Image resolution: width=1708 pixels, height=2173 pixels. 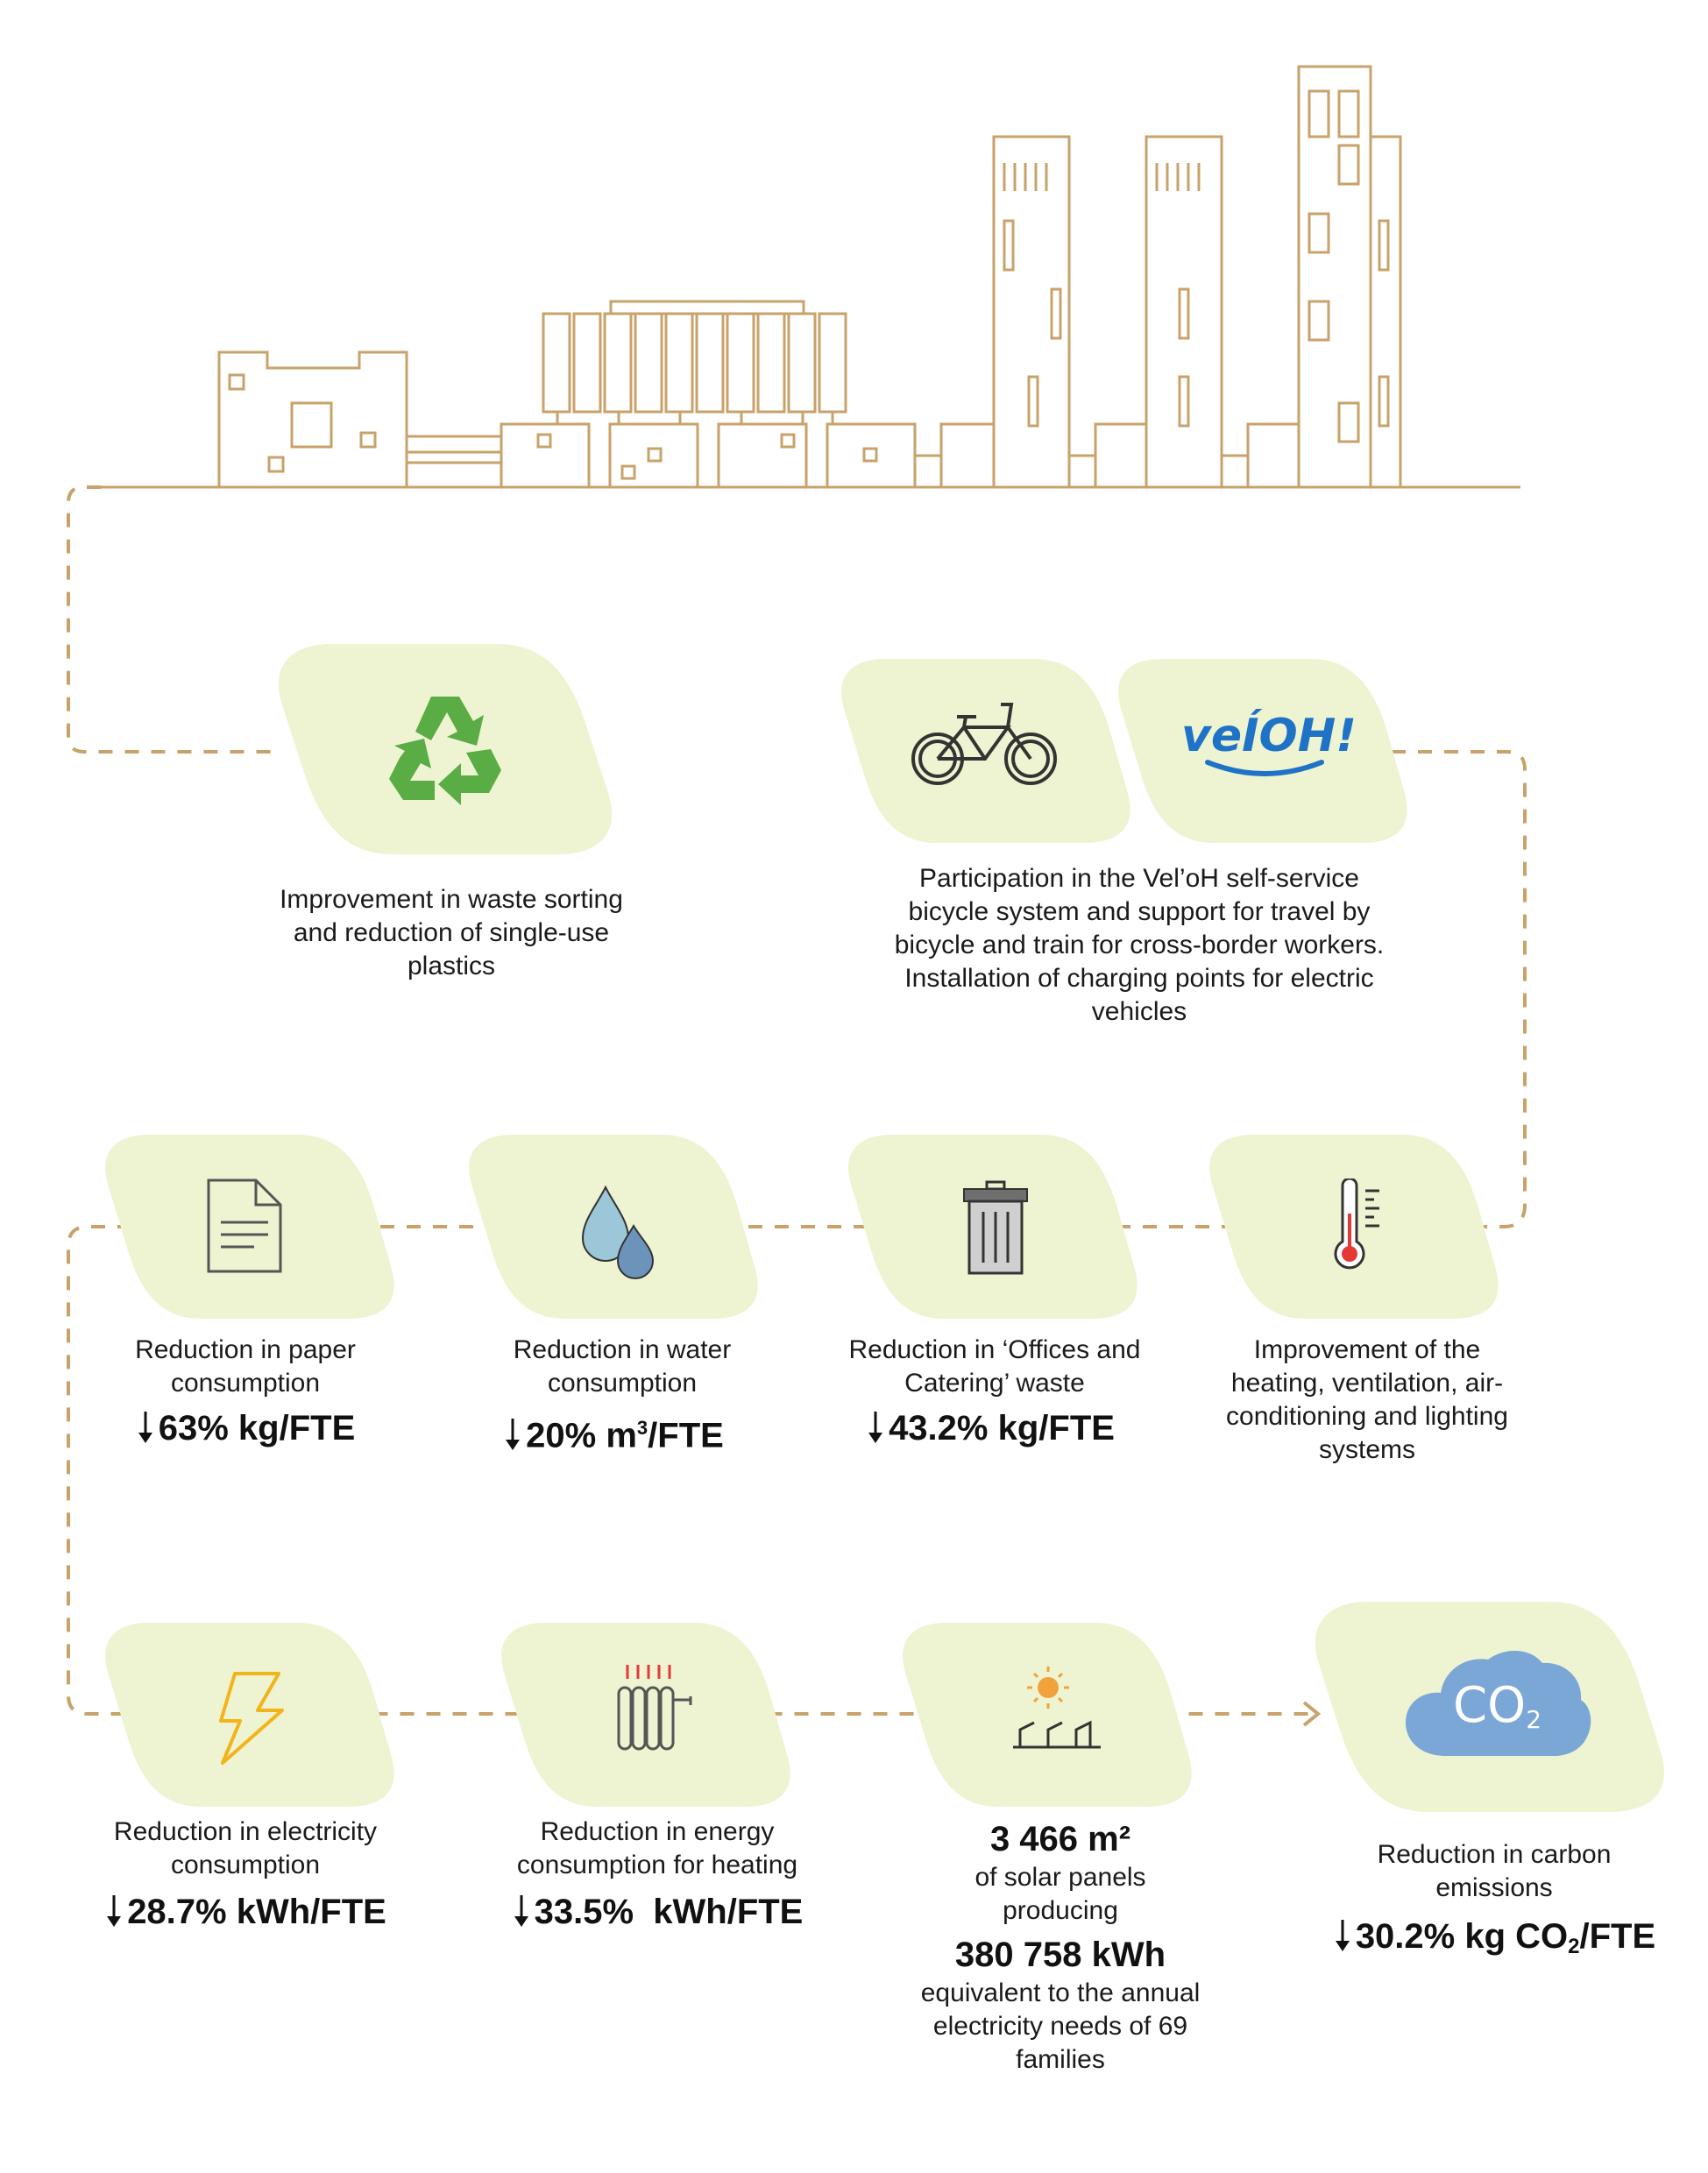 I want to click on heating-card, so click(x=645, y=1715).